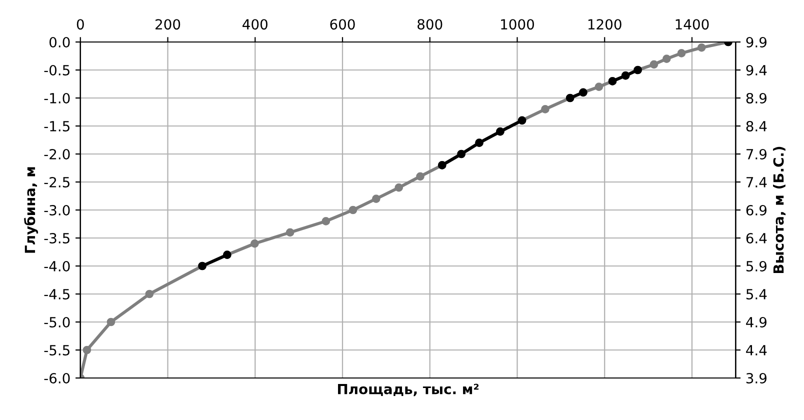 This screenshot has width=804, height=420. I want to click on y-tick-label: -0.5, so click(57, 70).